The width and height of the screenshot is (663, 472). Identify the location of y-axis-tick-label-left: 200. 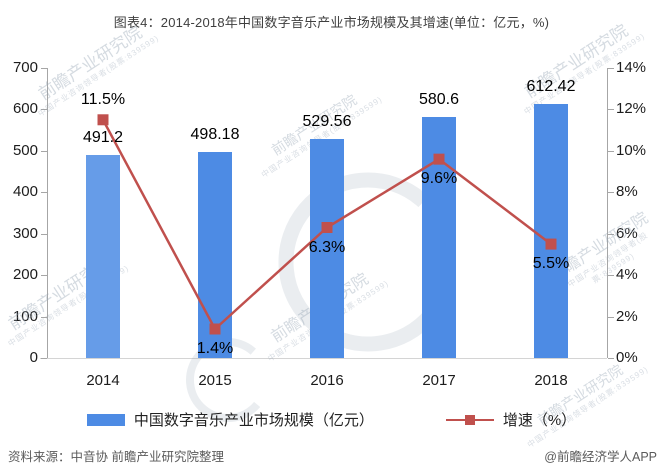
(25, 275).